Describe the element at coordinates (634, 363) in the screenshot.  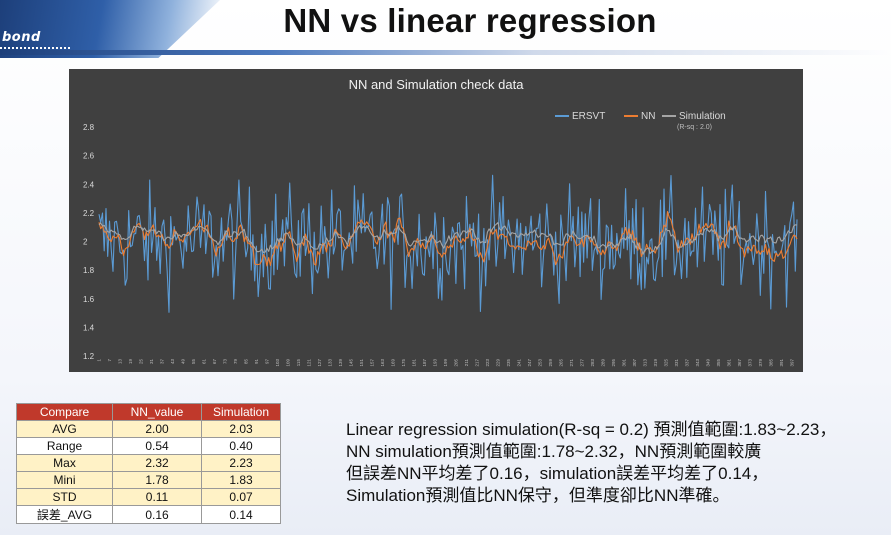
I see `x-tick-label: 307` at that location.